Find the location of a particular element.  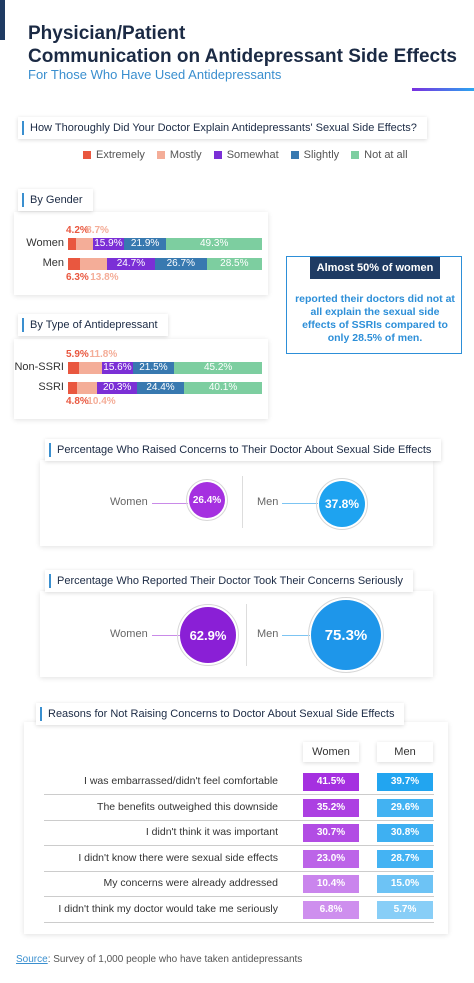

raised-women-ring is located at coordinates (207, 500).